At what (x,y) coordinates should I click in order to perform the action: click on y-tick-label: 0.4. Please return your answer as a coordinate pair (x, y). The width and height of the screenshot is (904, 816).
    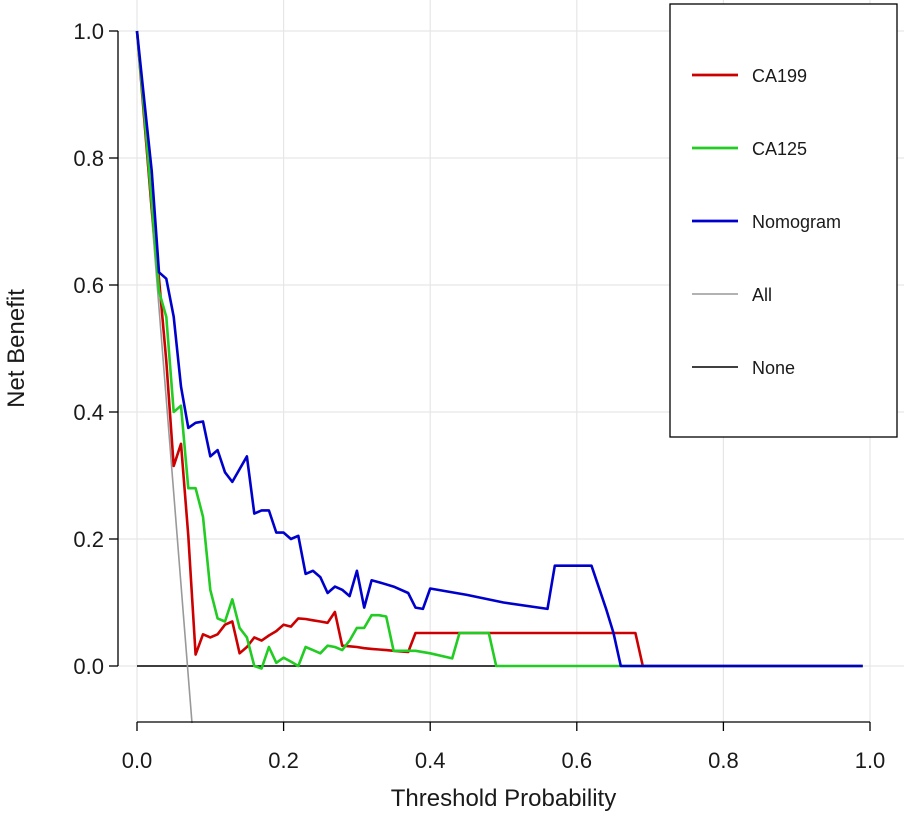
    Looking at the image, I should click on (88, 412).